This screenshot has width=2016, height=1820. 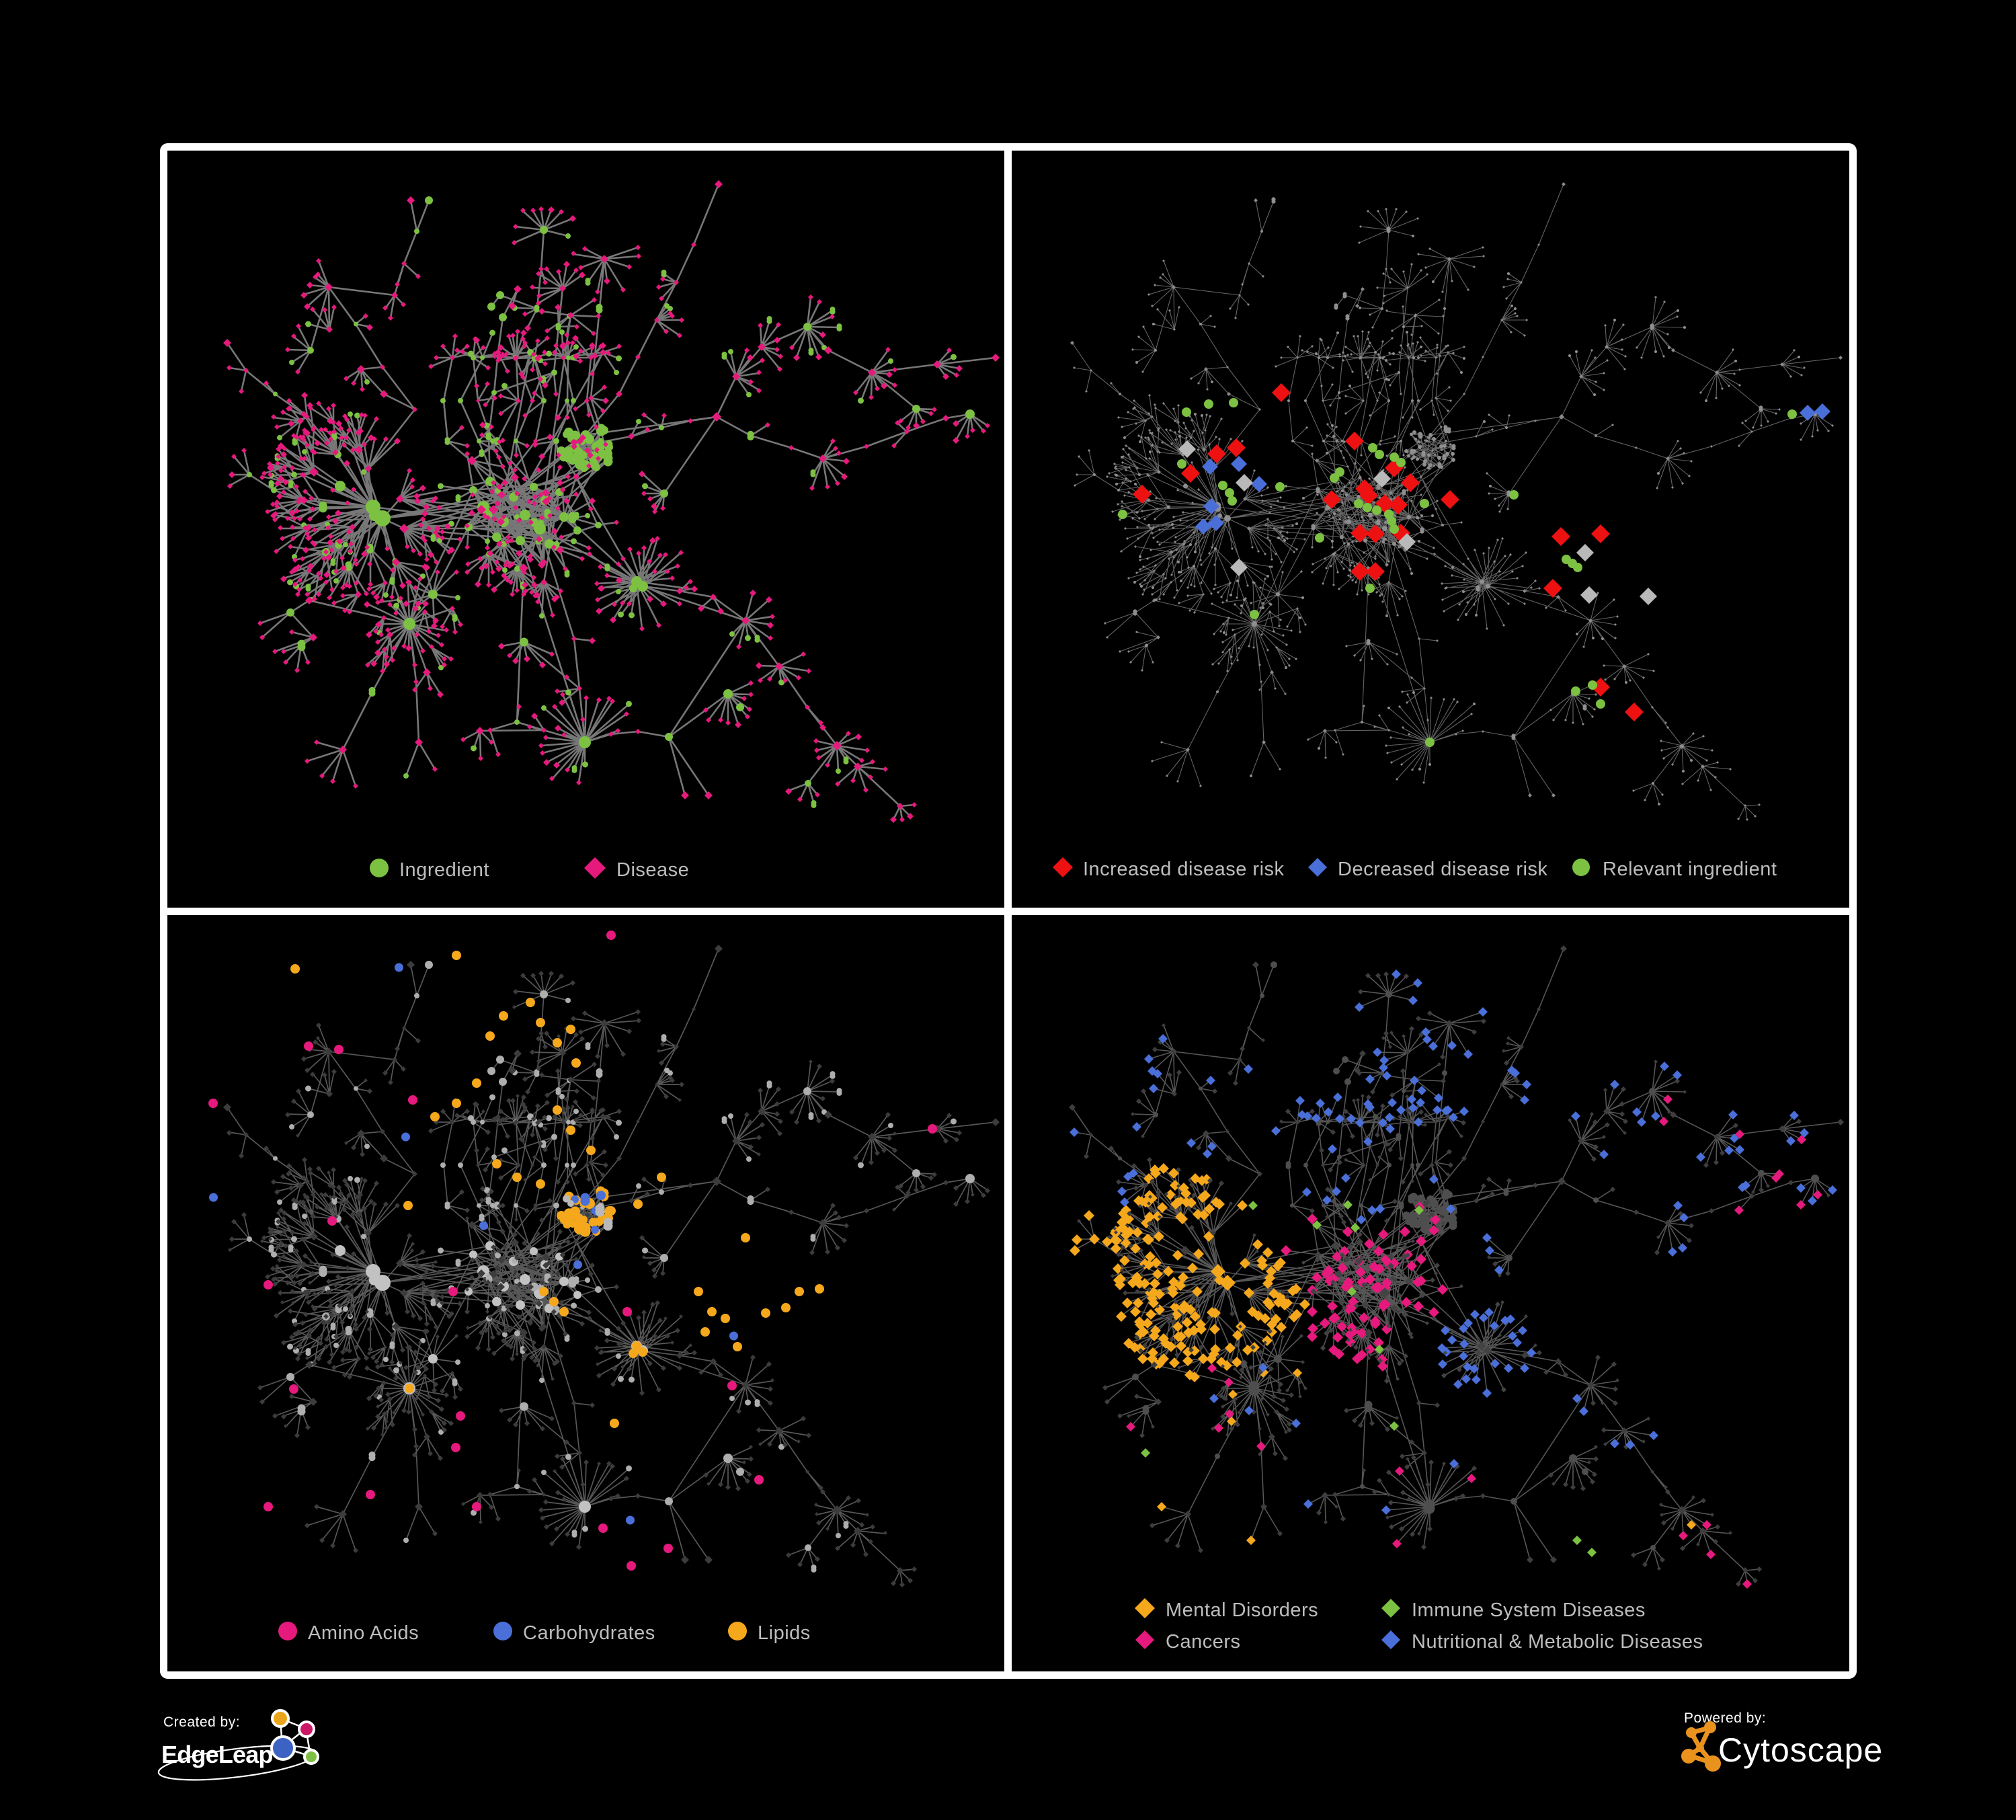 I want to click on svg-text: Mental Disorders, so click(x=1242, y=1610).